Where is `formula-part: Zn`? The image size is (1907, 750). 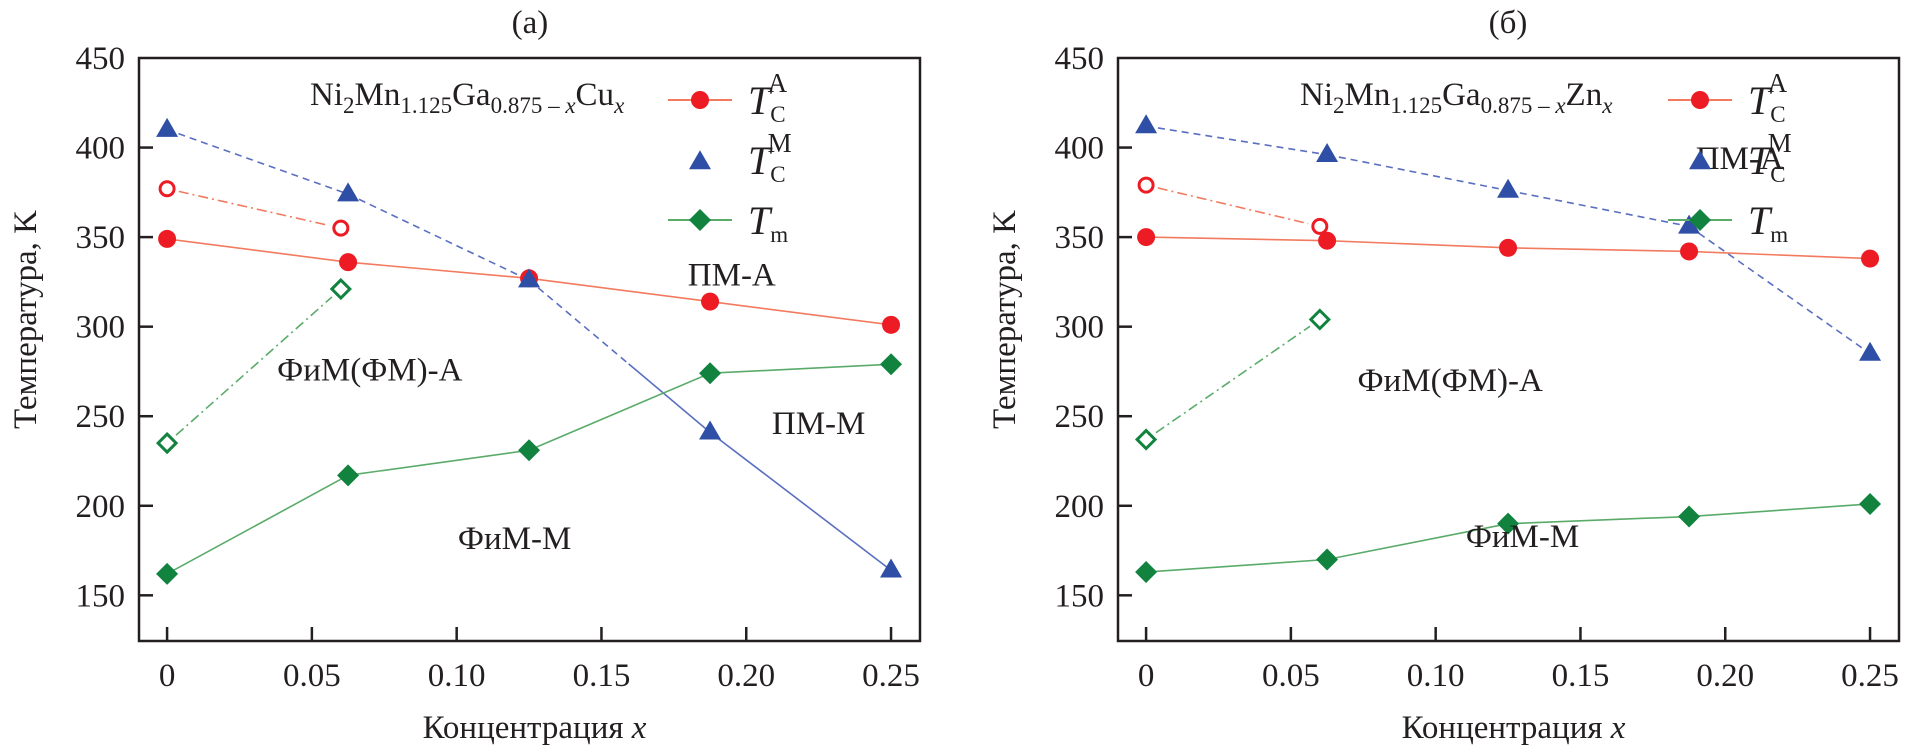
formula-part: Zn is located at coordinates (1584, 95).